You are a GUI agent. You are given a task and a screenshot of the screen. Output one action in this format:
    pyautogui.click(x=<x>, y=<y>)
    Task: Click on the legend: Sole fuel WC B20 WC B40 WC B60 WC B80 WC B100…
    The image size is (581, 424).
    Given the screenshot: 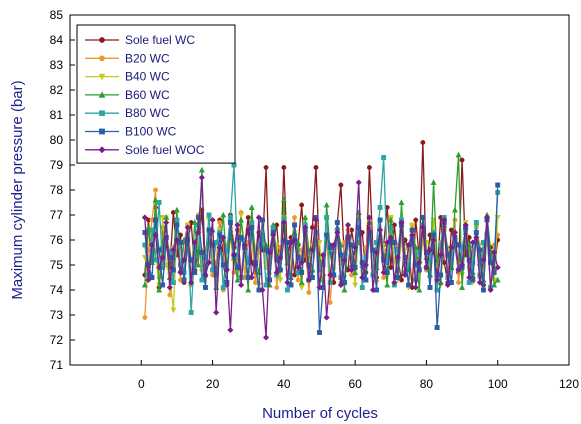 What is the action you would take?
    pyautogui.click(x=156, y=94)
    